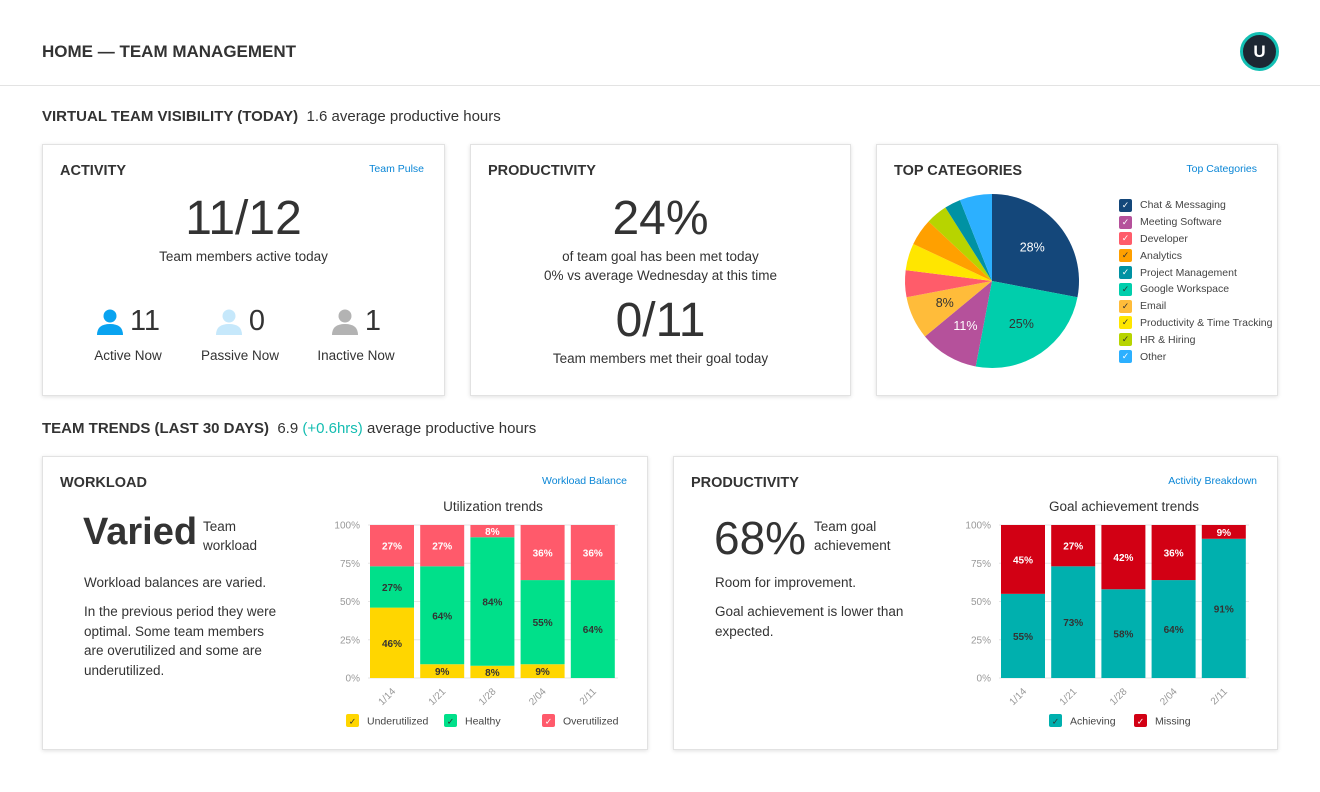 This screenshot has width=1320, height=792. Describe the element at coordinates (1021, 324) in the screenshot. I see `pie-label: 25%` at that location.